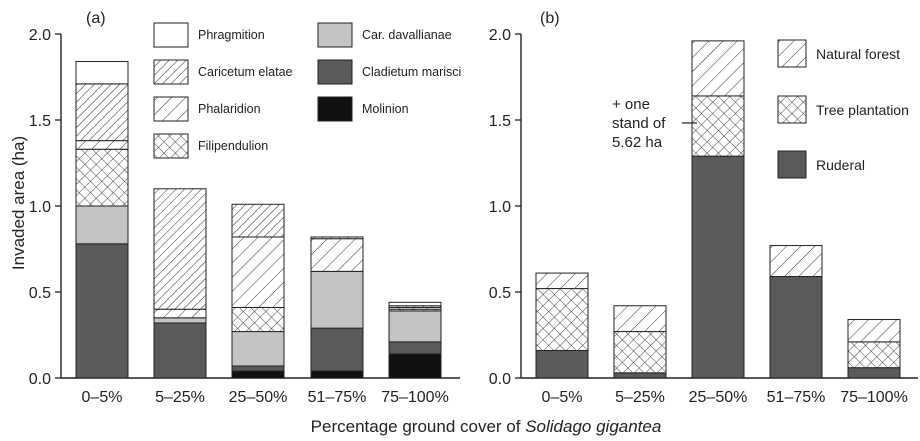  What do you see at coordinates (792, 53) in the screenshot?
I see `legend-swatch-natural-forest` at bounding box center [792, 53].